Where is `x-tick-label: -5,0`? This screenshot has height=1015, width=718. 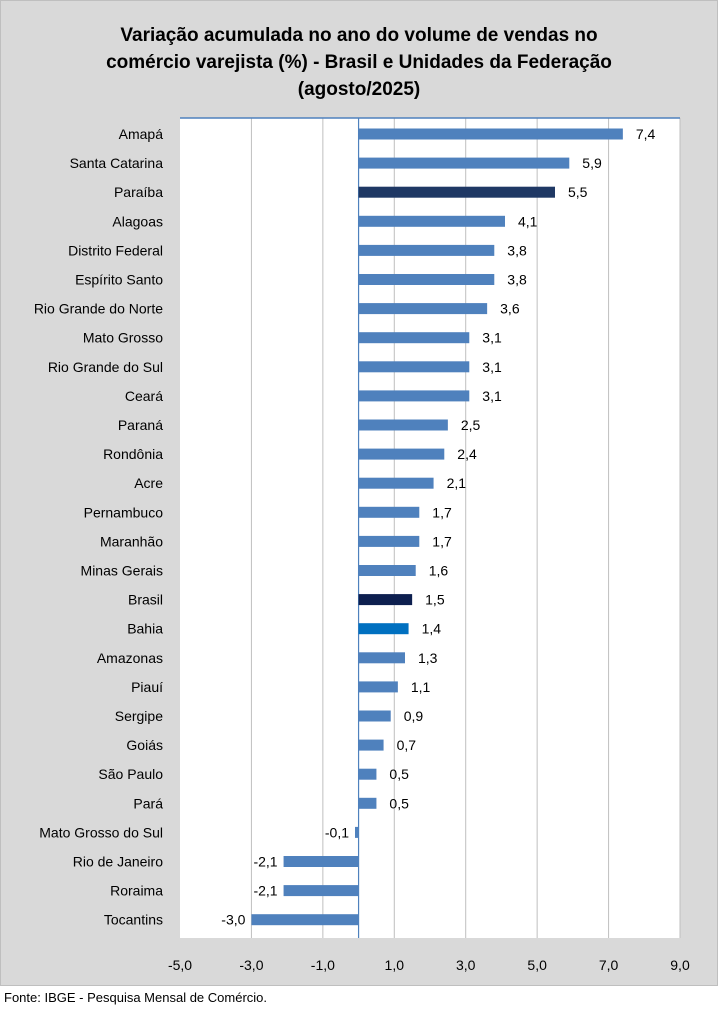 x-tick-label: -5,0 is located at coordinates (180, 965).